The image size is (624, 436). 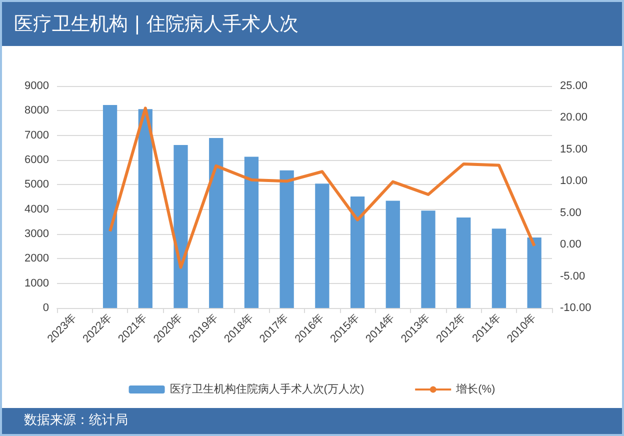 What do you see at coordinates (36, 258) in the screenshot?
I see `y-tick-label: 2000` at bounding box center [36, 258].